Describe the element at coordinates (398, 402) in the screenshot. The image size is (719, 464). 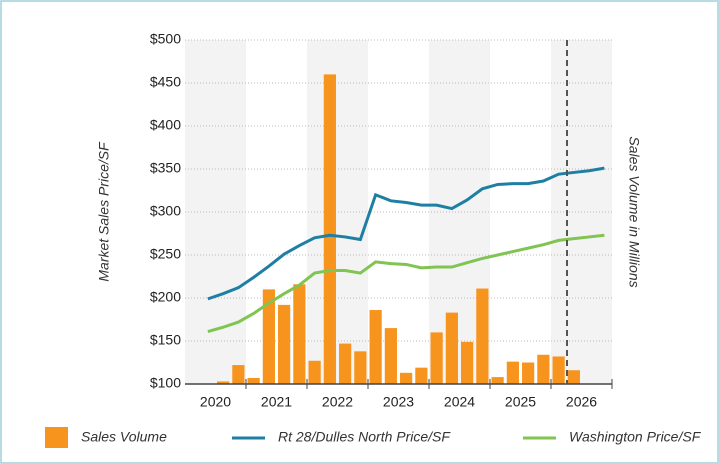
I see `x-tick-label: 2023` at that location.